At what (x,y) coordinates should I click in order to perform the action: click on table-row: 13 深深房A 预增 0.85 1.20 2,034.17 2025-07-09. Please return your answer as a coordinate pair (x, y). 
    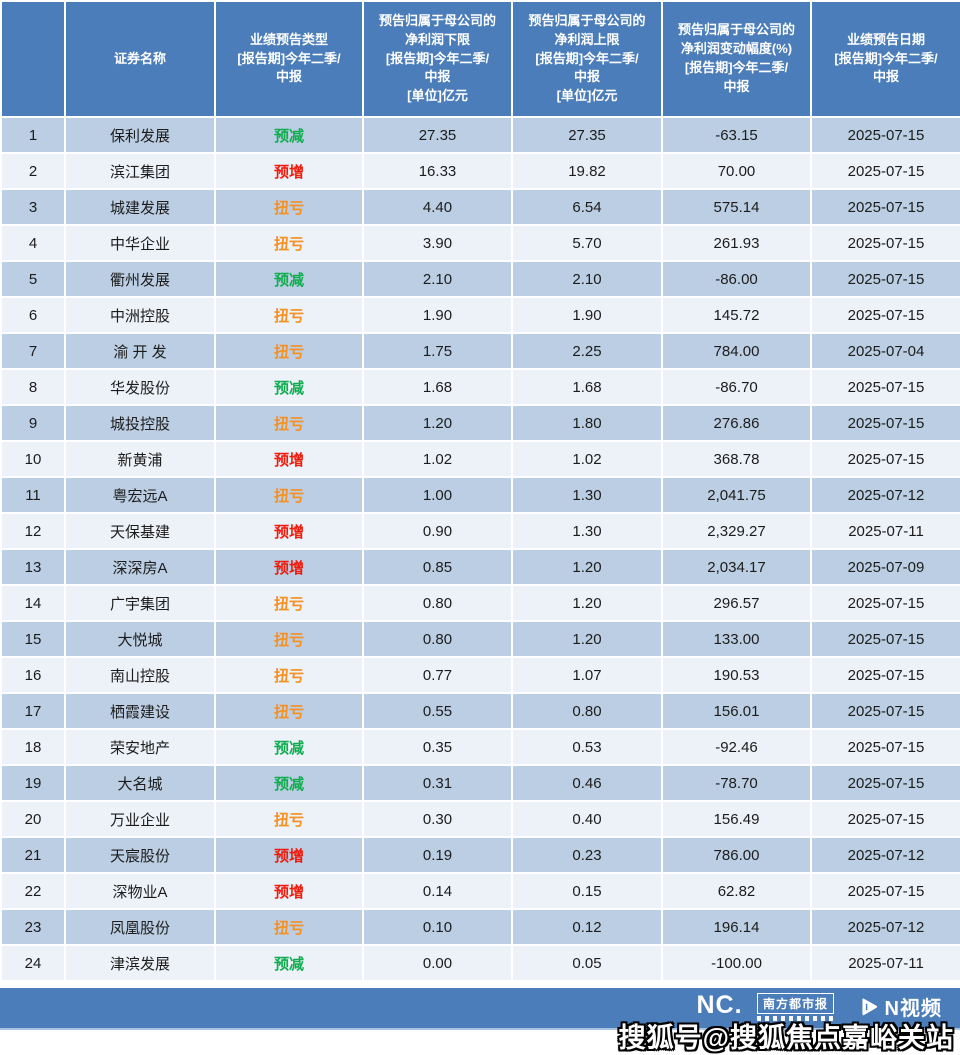
    Looking at the image, I should click on (480, 567).